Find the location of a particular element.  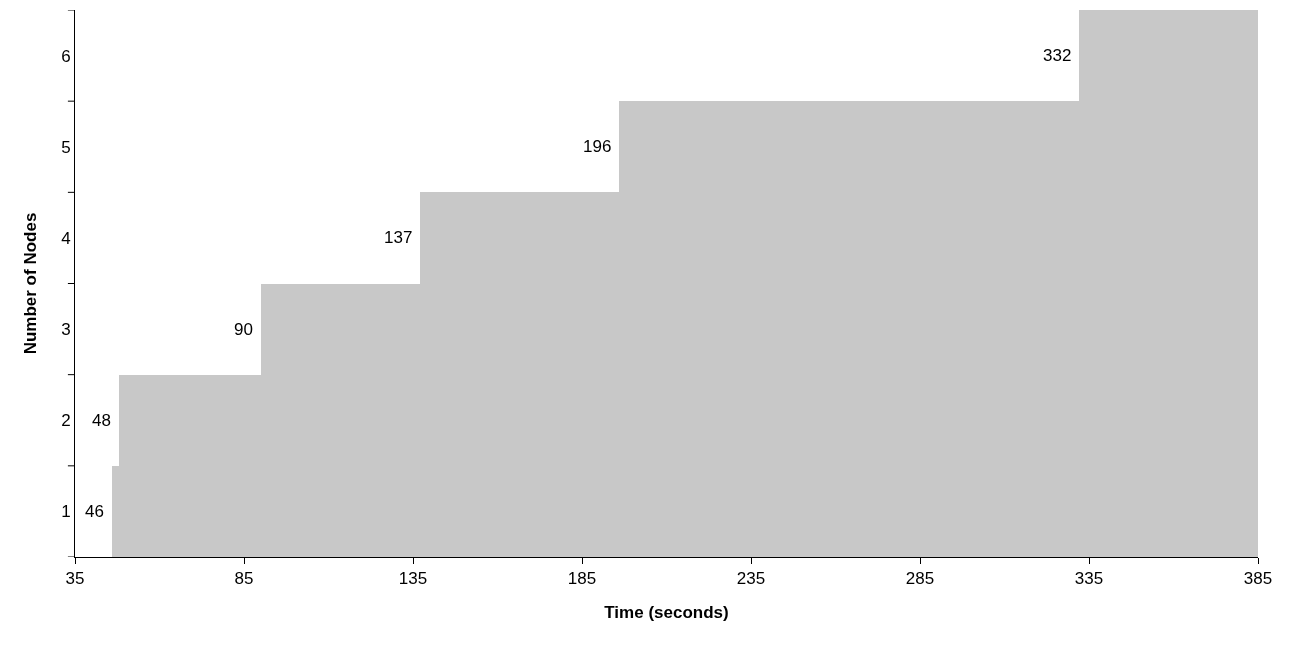

annotation: 48 is located at coordinates (101, 420).